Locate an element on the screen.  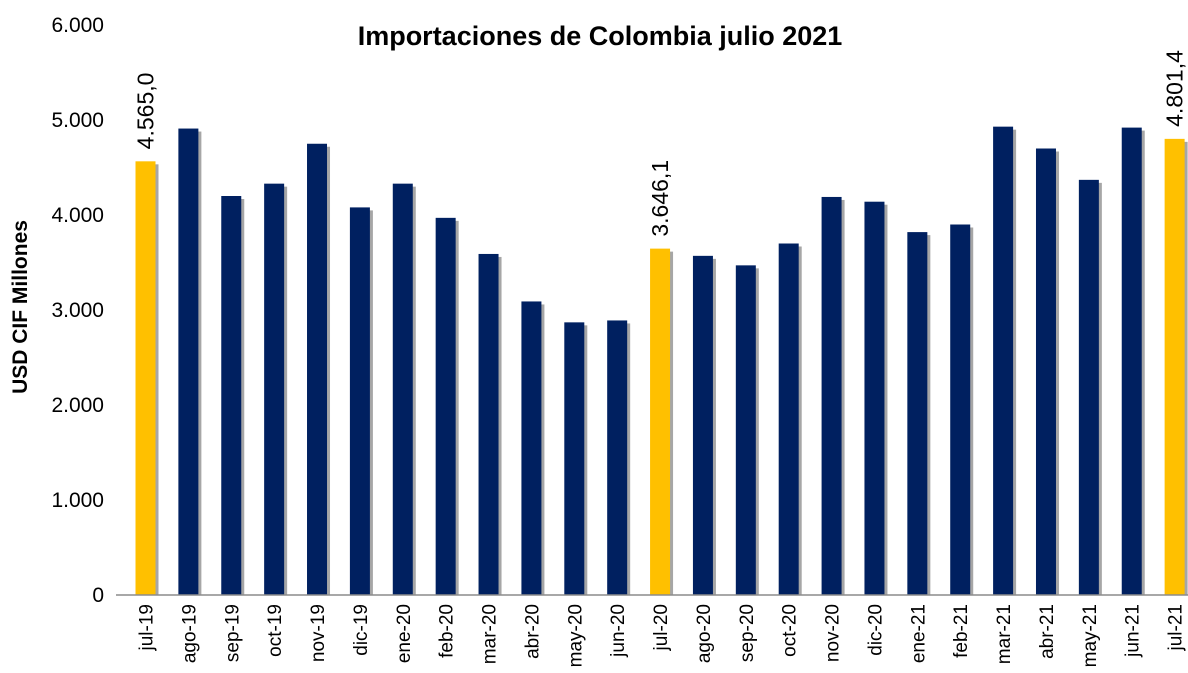
y-ticks-layer: 0 1.000 2.000 3.000 4.000 5.000 6.000 is located at coordinates (77, 310).